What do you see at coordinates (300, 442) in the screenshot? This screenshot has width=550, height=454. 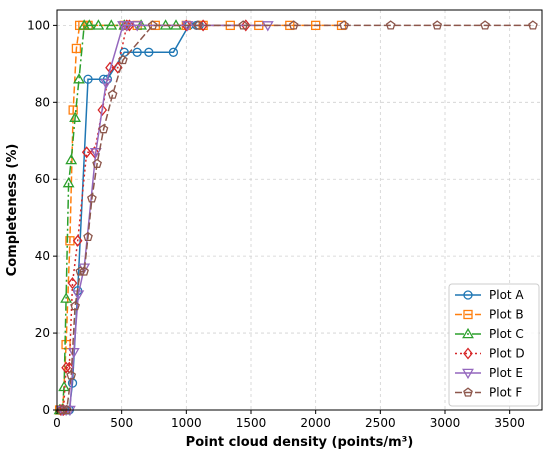 I see `x-axis-label: Point cloud density (points/m³)` at bounding box center [300, 442].